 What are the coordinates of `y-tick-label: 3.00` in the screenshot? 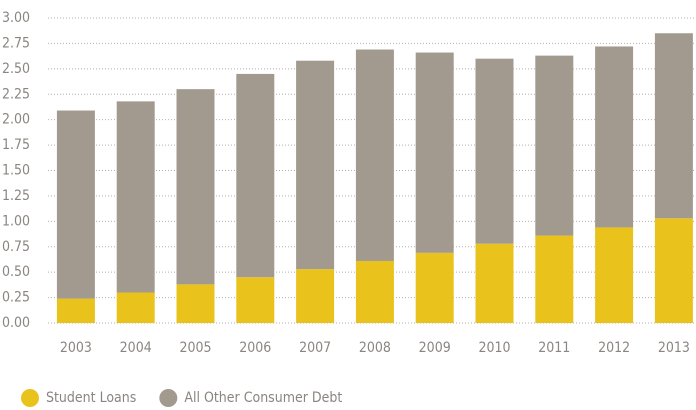 It's located at (16, 18).